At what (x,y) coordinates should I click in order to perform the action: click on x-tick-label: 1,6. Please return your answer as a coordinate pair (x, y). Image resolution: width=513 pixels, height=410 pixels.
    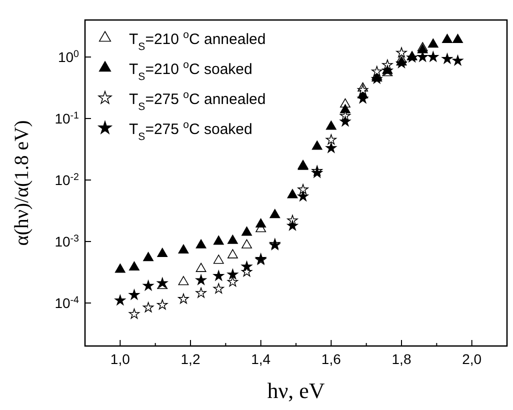
    Looking at the image, I should click on (331, 359).